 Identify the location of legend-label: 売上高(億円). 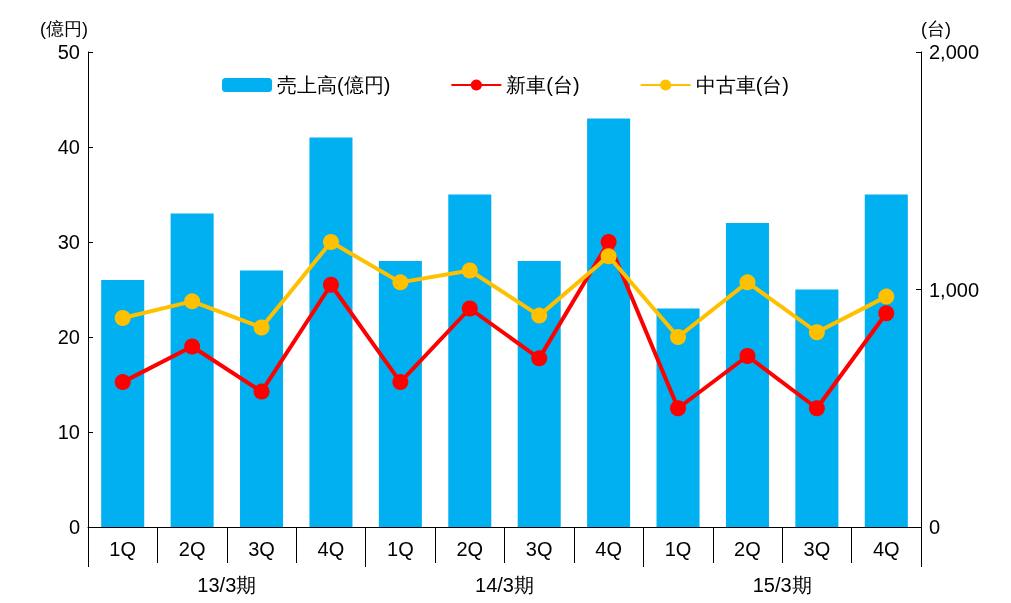
(334, 85).